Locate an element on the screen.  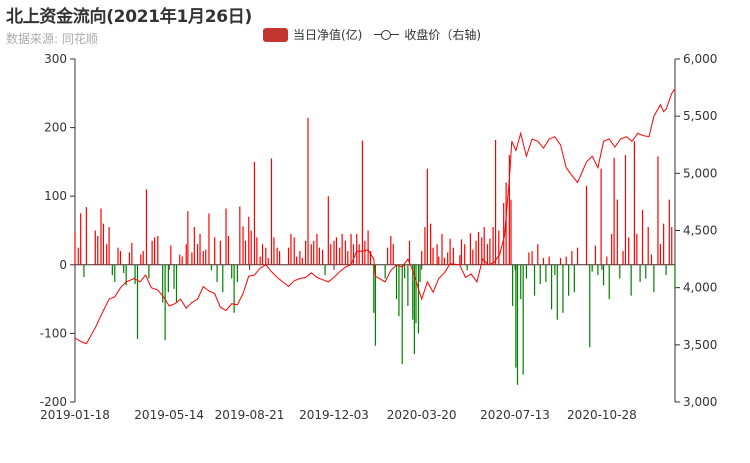
y-right-tick-label: 4,500 is located at coordinates (700, 231).